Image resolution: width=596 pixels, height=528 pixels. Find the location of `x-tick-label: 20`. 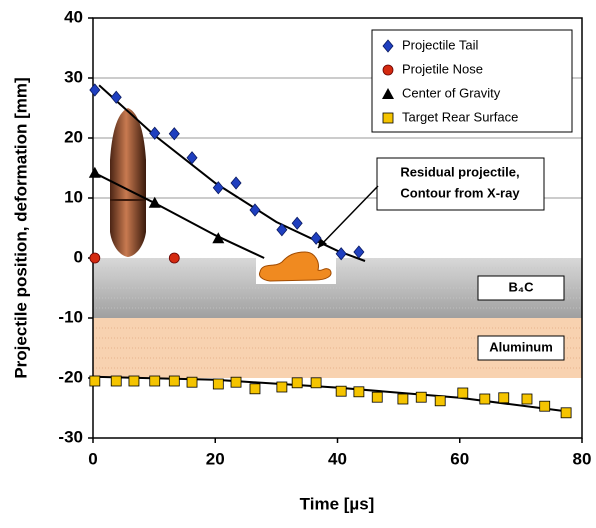

x-tick-label: 20 is located at coordinates (215, 458).